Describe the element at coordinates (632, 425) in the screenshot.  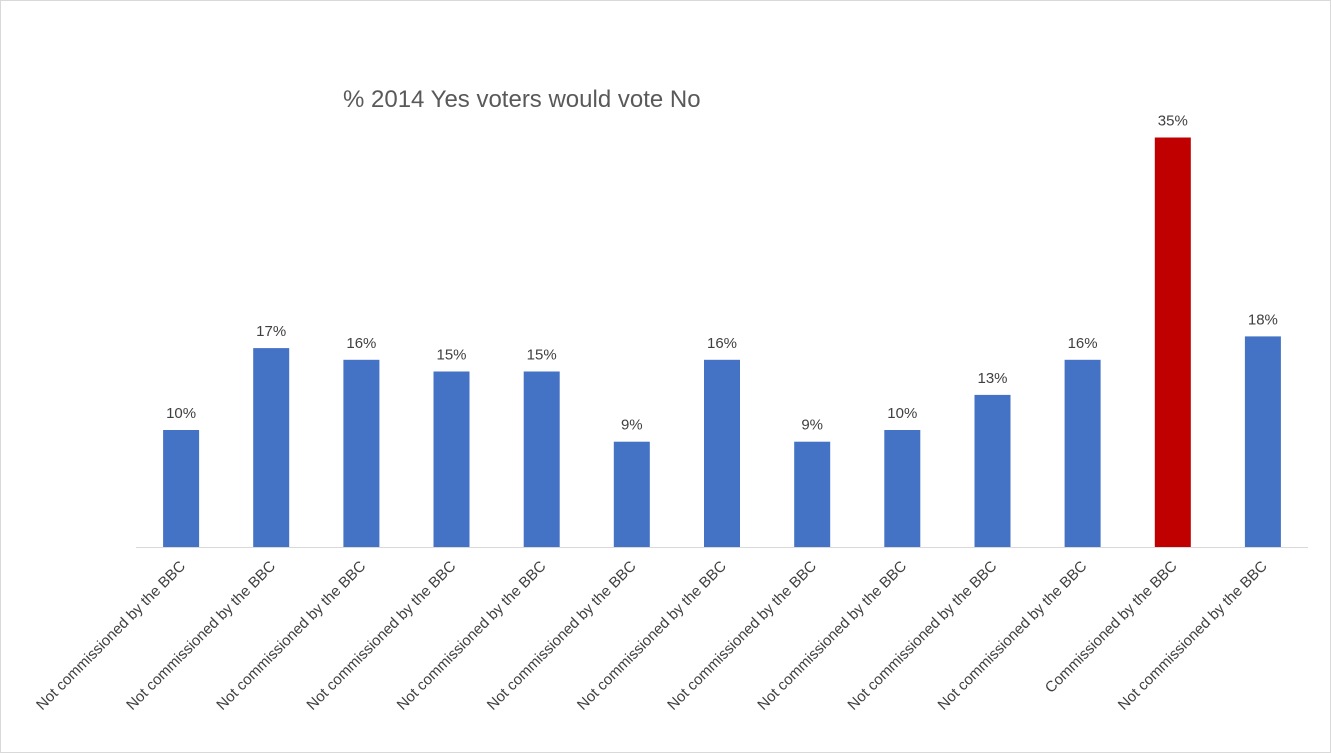
I see `data-label-6: 9%` at that location.